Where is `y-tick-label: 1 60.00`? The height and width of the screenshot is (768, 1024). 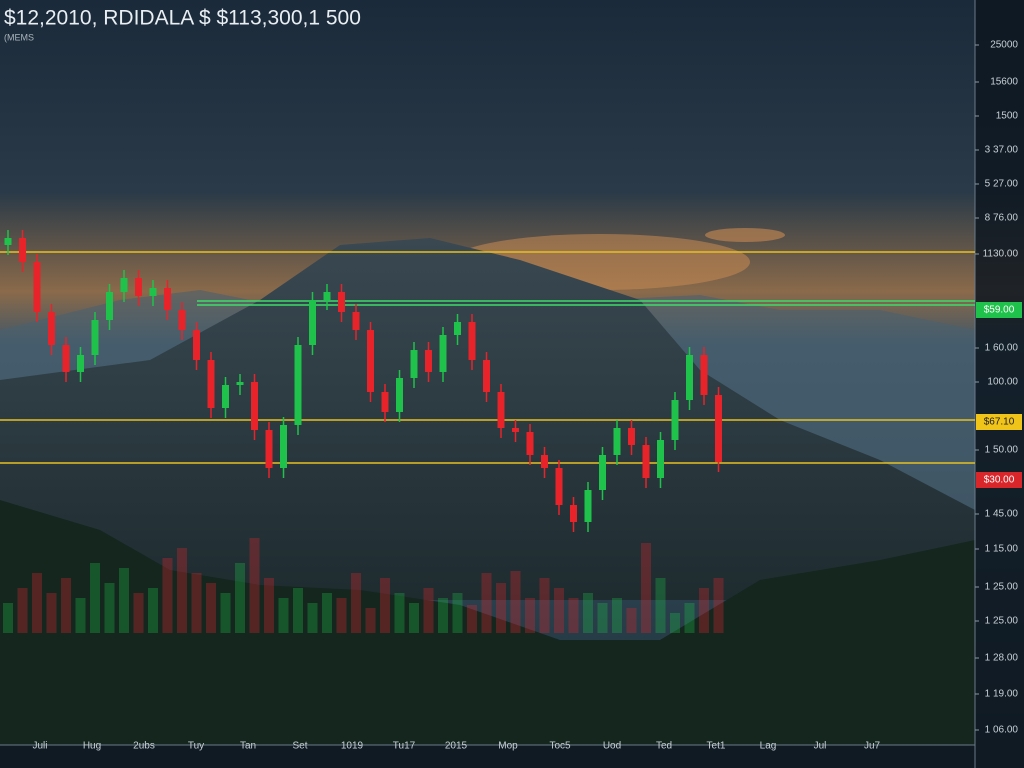 y-tick-label: 1 60.00 is located at coordinates (1002, 348).